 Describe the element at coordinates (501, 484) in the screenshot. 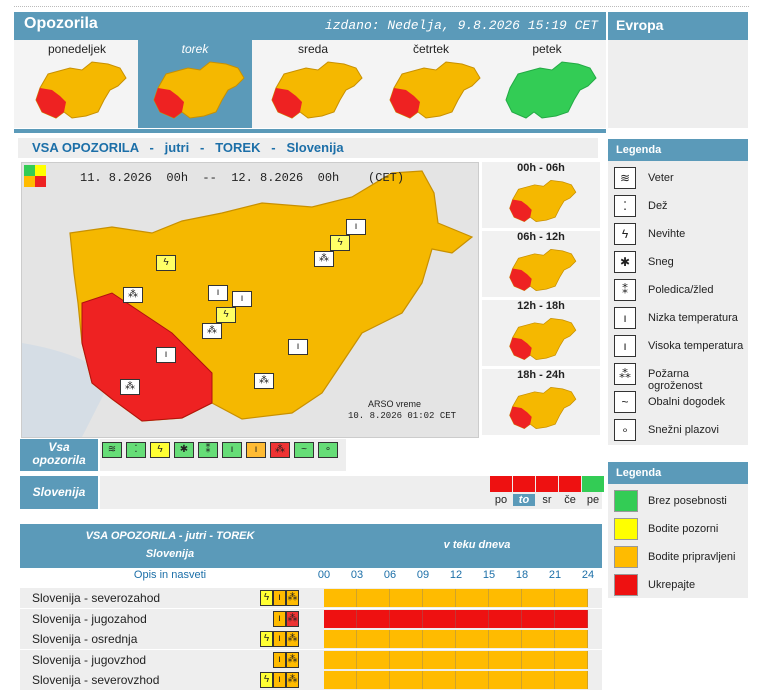

I see `day-swatch-po` at that location.